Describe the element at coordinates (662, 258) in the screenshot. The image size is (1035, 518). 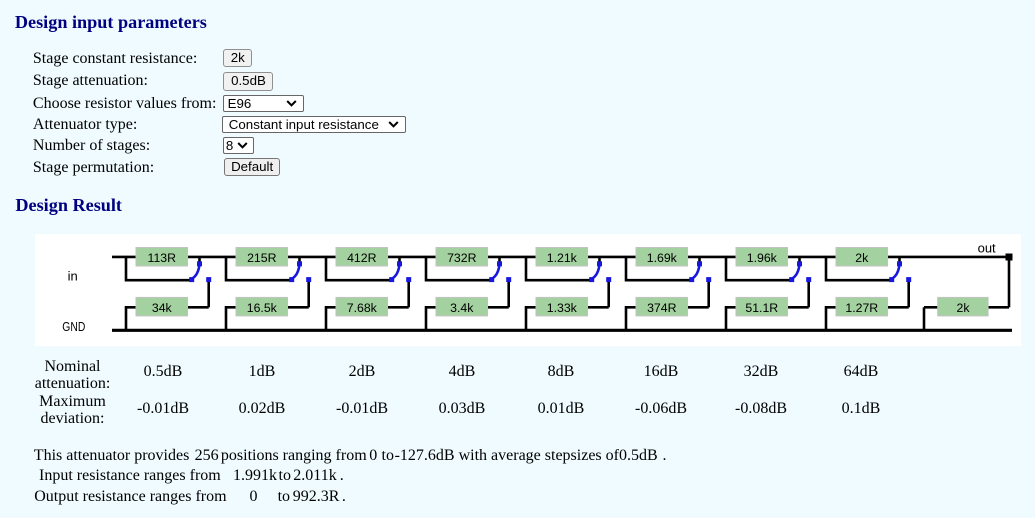
I see `svg-text: 1.69k` at that location.